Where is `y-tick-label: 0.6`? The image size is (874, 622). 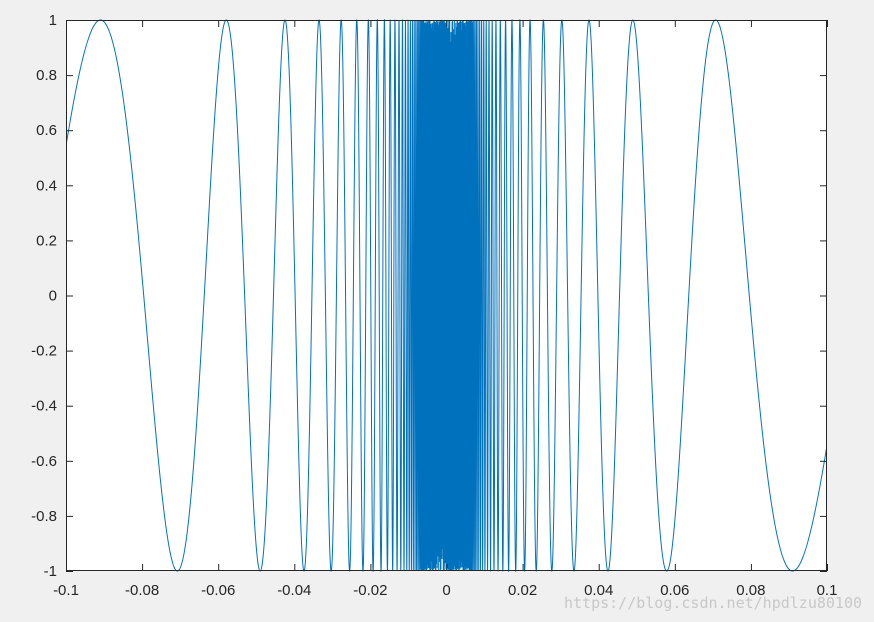
y-tick-label: 0.6 is located at coordinates (46, 130).